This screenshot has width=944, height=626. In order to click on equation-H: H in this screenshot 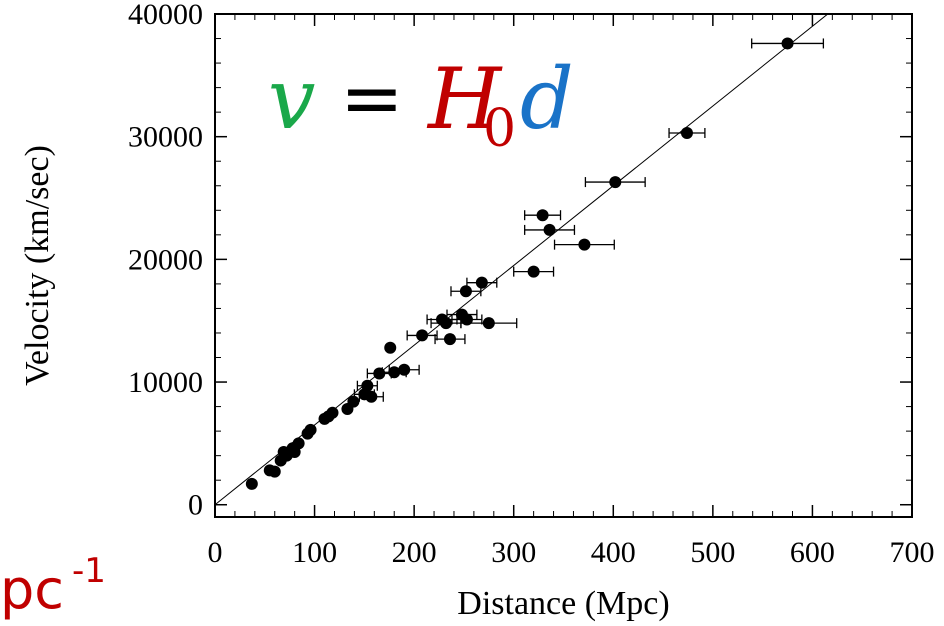, I will do `click(464, 99)`.